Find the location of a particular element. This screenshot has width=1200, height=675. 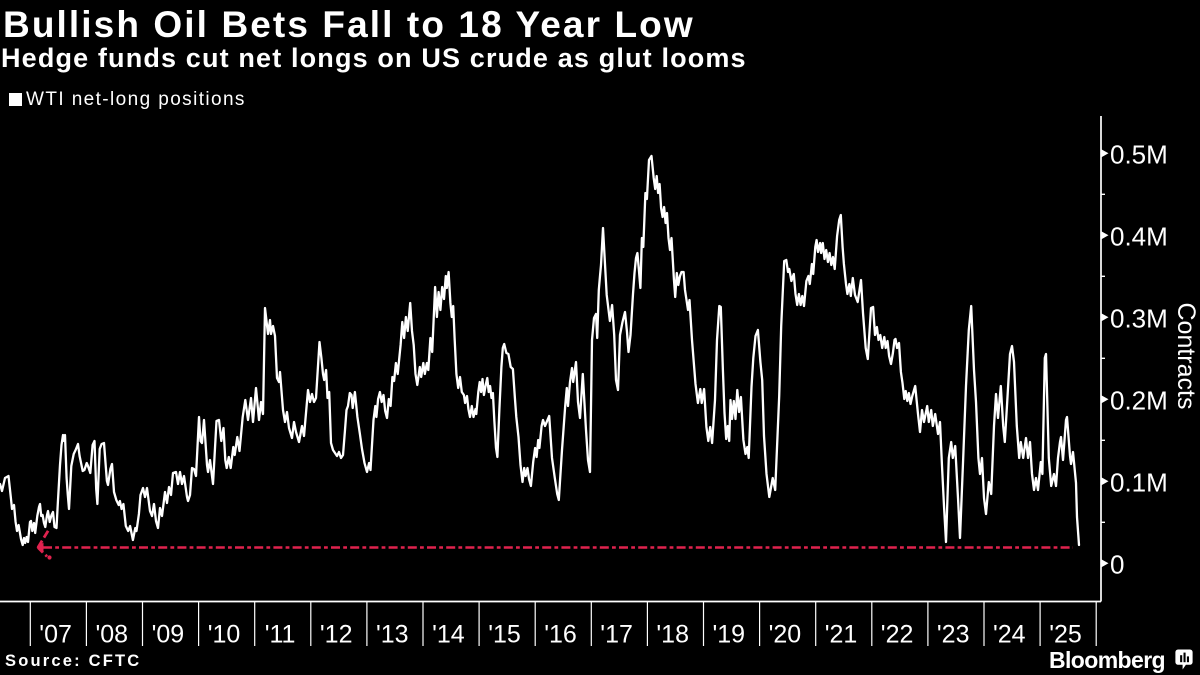

svg-text: '13 is located at coordinates (392, 635).